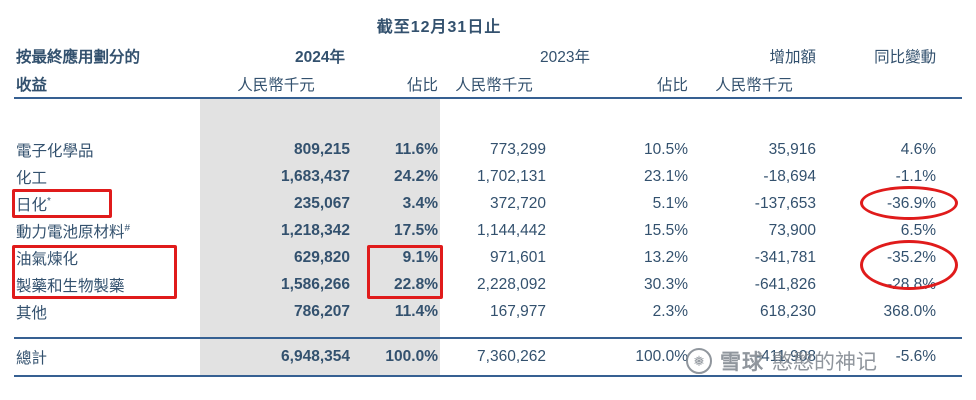 Image resolution: width=976 pixels, height=400 pixels. I want to click on amount-2023-cell: 971,601, so click(517, 257).